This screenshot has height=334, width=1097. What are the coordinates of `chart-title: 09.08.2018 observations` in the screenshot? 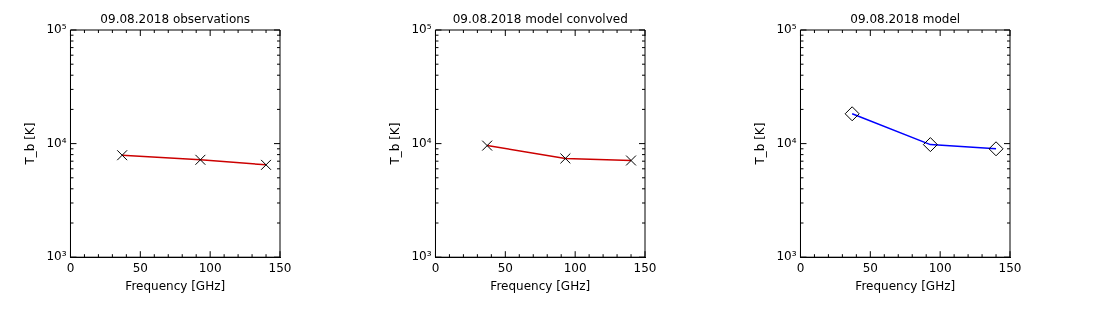 It's located at (175, 19).